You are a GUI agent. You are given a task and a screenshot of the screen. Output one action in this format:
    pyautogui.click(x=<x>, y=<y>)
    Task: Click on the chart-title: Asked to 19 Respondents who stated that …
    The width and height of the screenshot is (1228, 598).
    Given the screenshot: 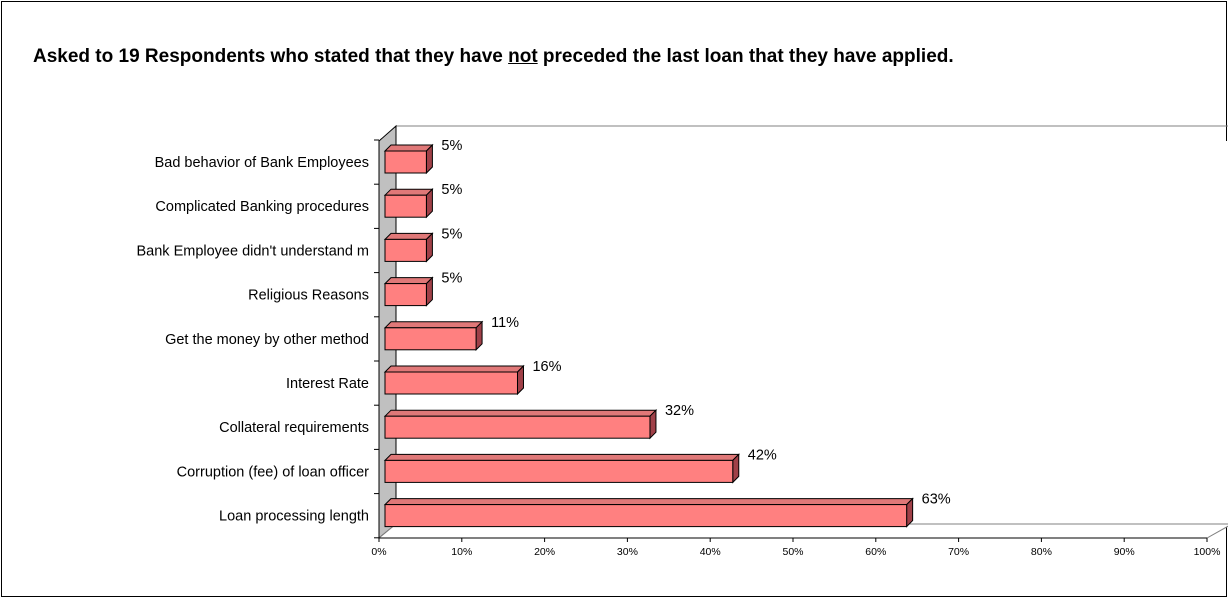 What is the action you would take?
    pyautogui.click(x=625, y=56)
    